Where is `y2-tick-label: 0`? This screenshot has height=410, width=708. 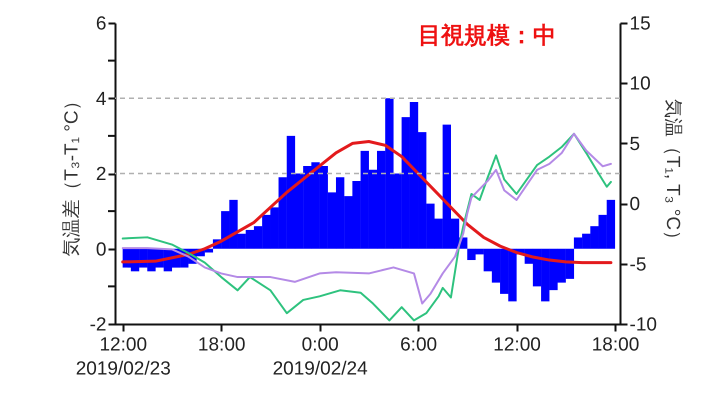
y2-tick-label: 0 is located at coordinates (635, 205).